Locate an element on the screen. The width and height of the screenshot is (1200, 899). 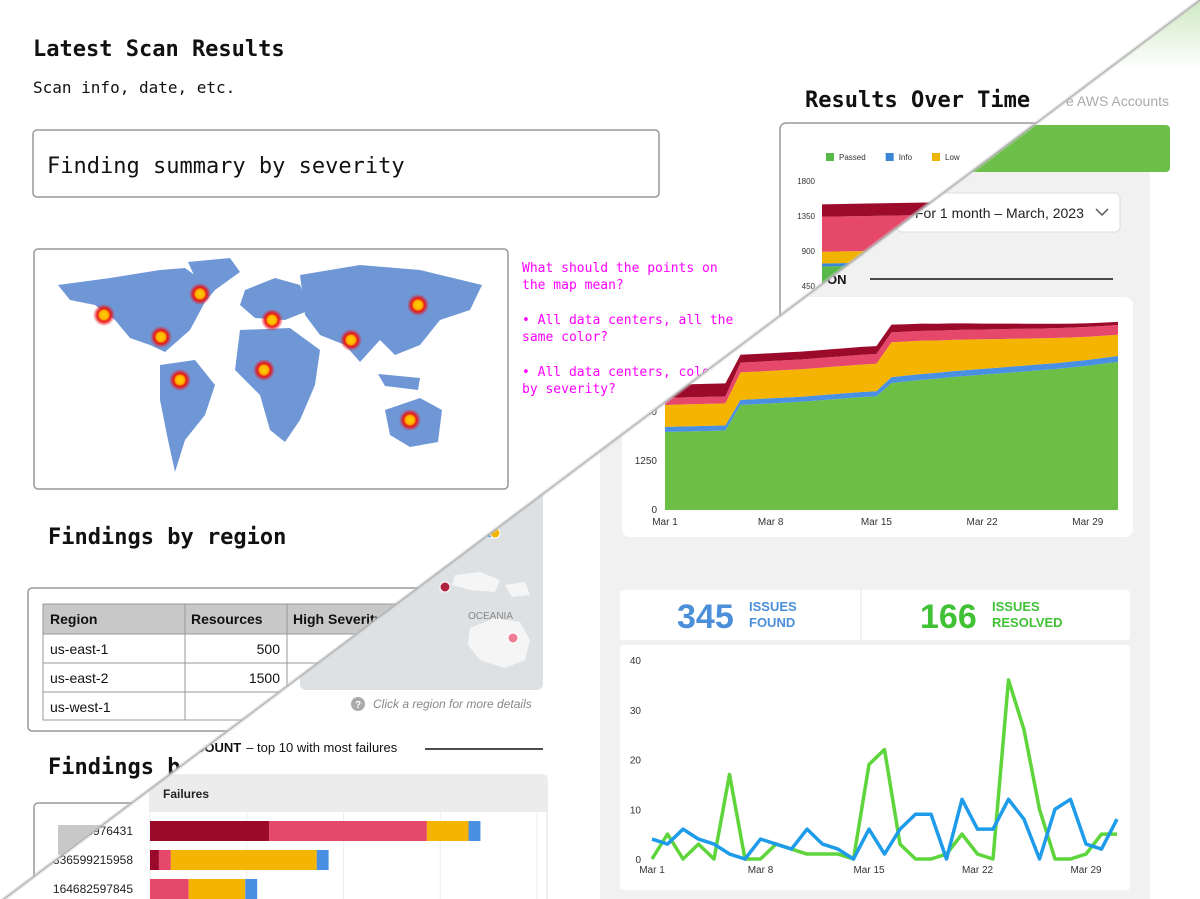
issues-chart: 0 10 20 30 40 Mar 1 Mar 8 Mar 15 Mar 22 Mar 29 is located at coordinates (874, 766).